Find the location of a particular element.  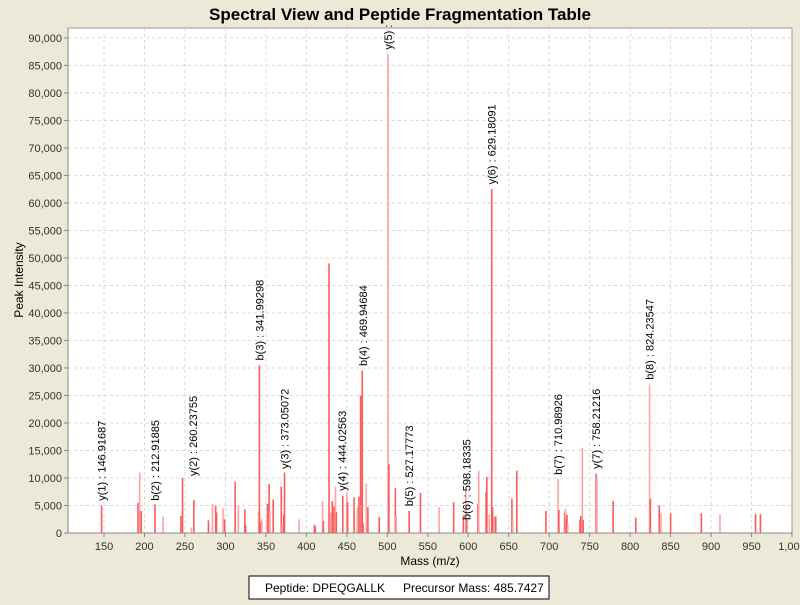

x-tick-label: 950 is located at coordinates (751, 547).